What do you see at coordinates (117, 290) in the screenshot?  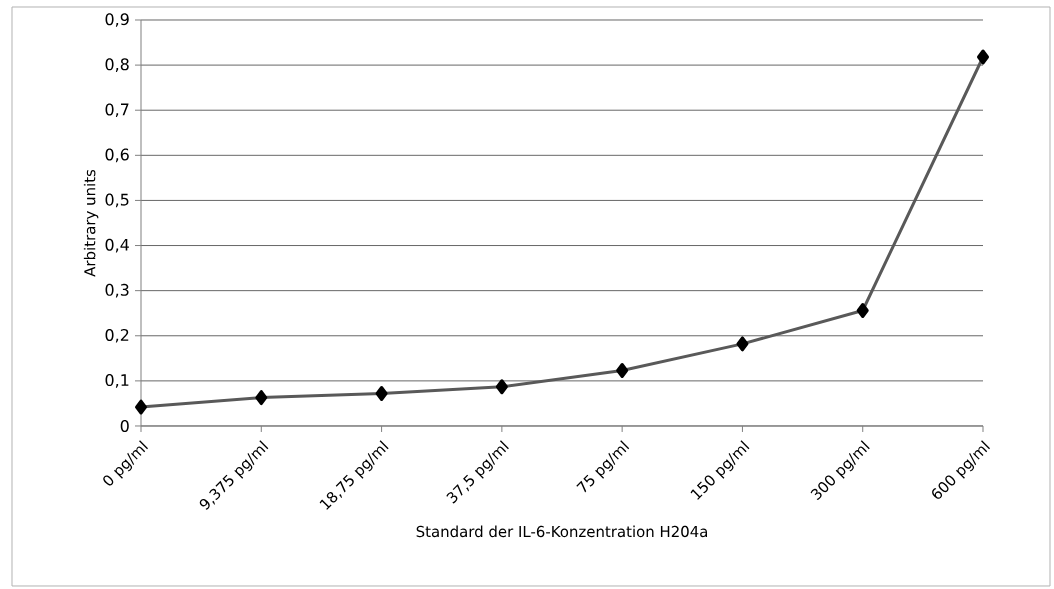 I see `y-tick-label: 0,3` at bounding box center [117, 290].